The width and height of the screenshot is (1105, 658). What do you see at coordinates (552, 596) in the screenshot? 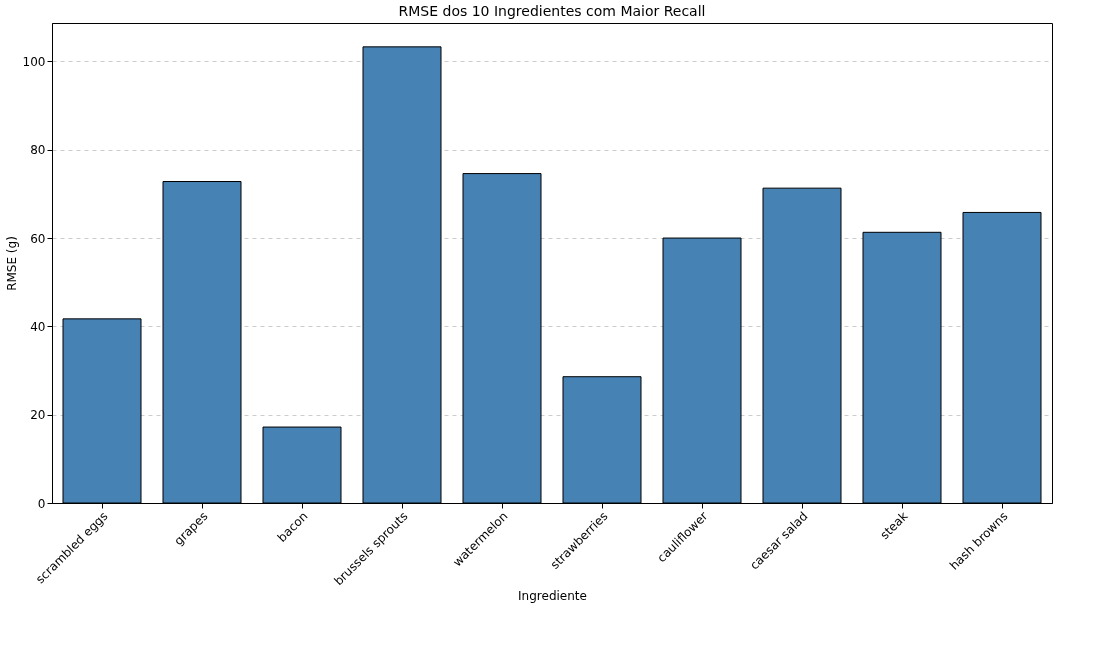
I see `x-axis-title: Ingrediente` at bounding box center [552, 596].